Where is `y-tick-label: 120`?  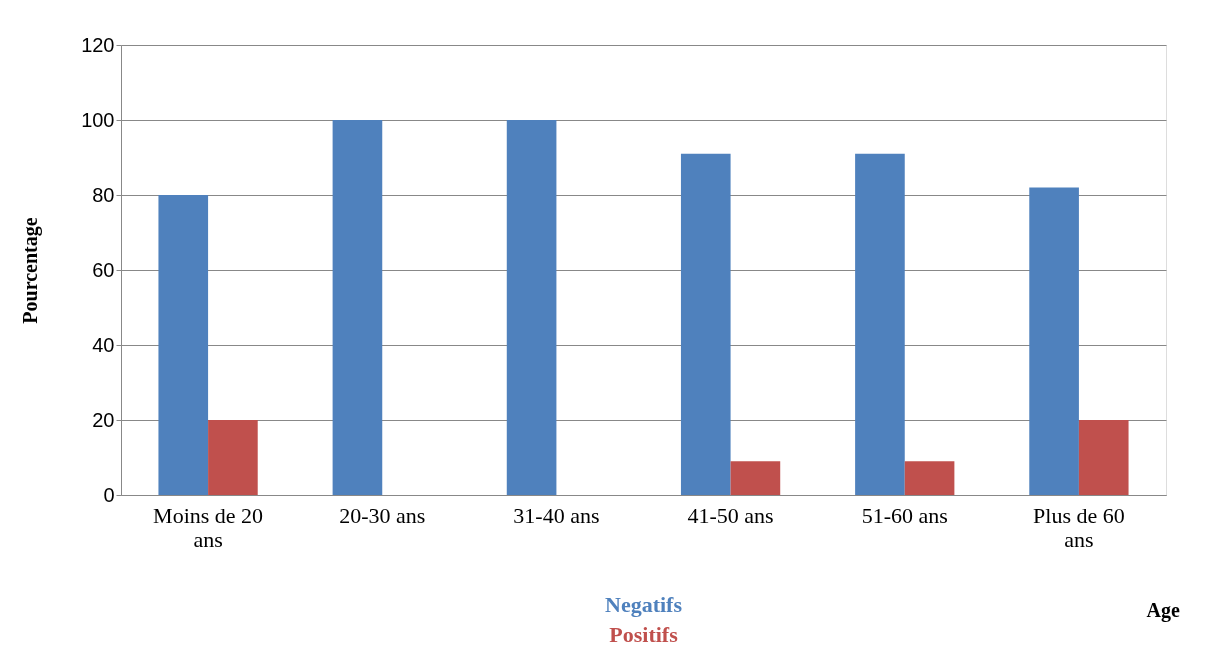
y-tick-label: 120 is located at coordinates (98, 44).